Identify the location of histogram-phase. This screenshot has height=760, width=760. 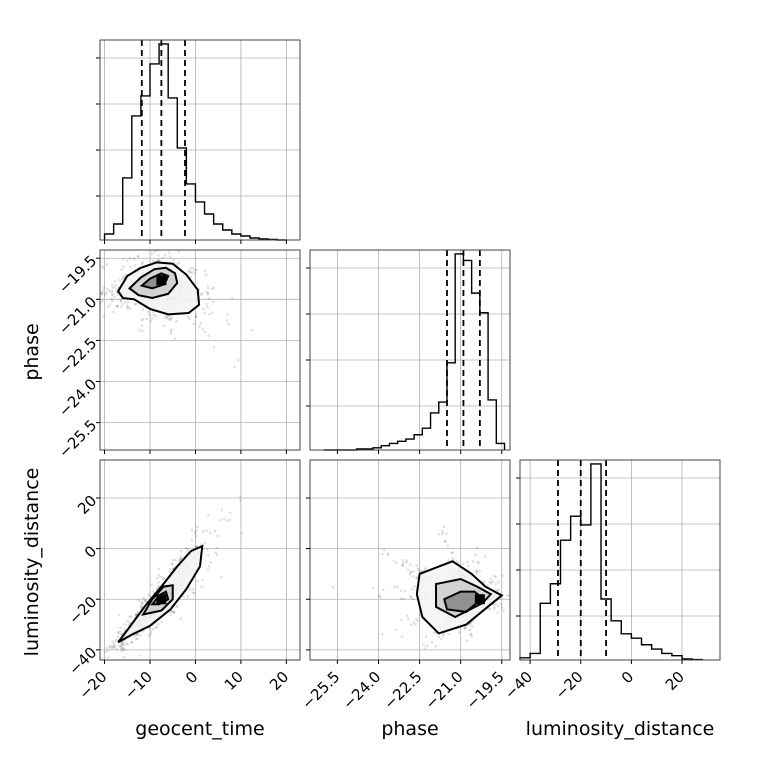
(414, 352).